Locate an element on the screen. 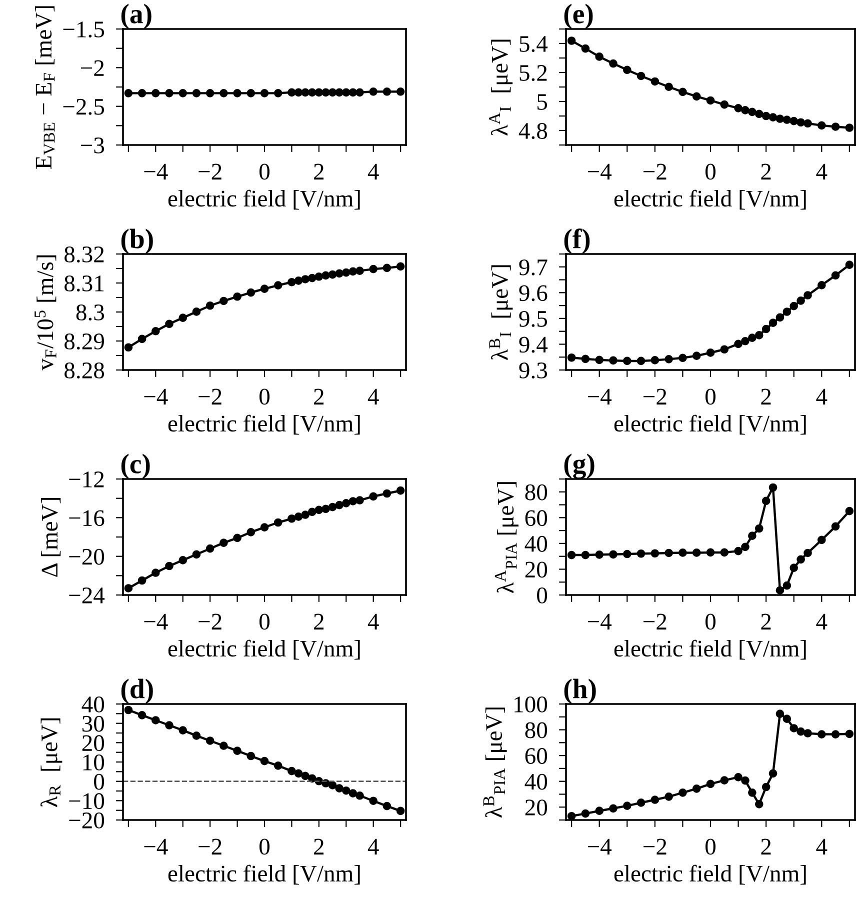 Image resolution: width=857 pixels, height=898 pixels. y-tick-label: 9.4 is located at coordinates (533, 344).